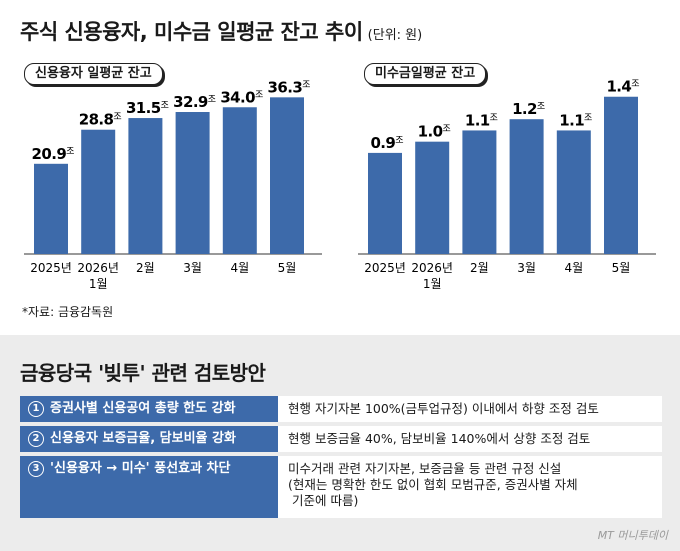 The width and height of the screenshot is (680, 551). I want to click on measure-label: 2 신용융자 보증금율, 담보비율 강화, so click(149, 439).